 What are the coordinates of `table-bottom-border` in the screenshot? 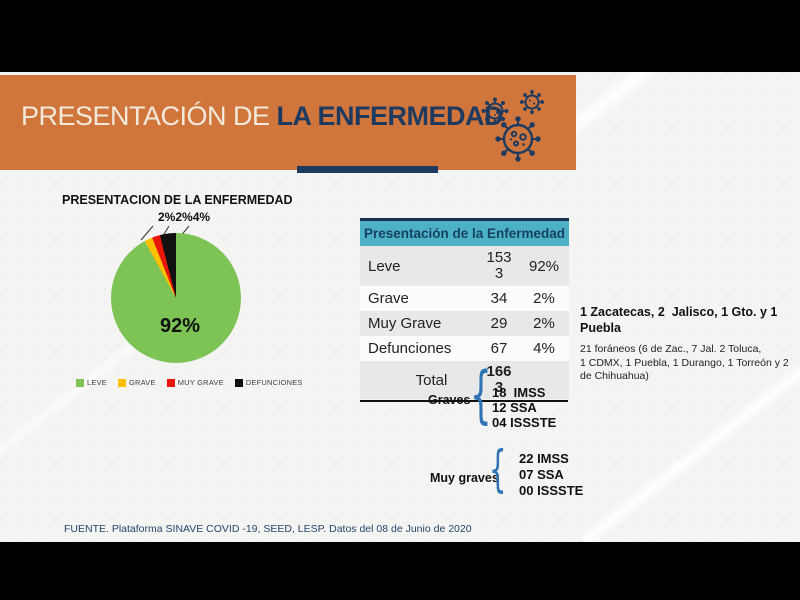 It's located at (464, 401).